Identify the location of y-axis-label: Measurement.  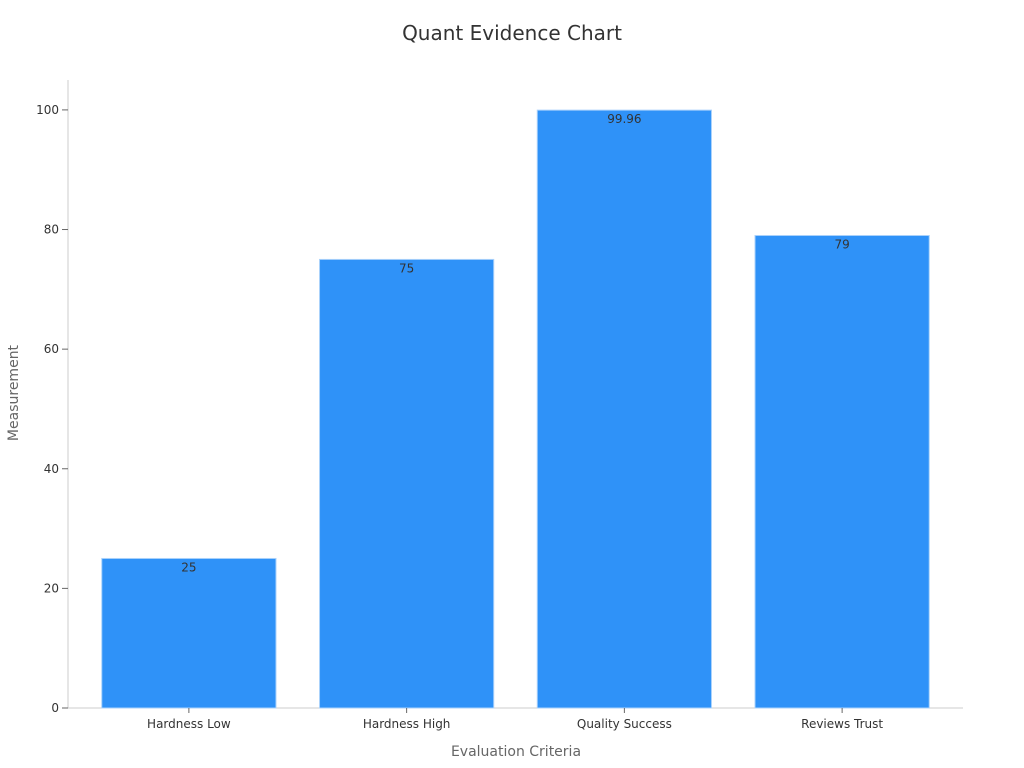
(14, 392).